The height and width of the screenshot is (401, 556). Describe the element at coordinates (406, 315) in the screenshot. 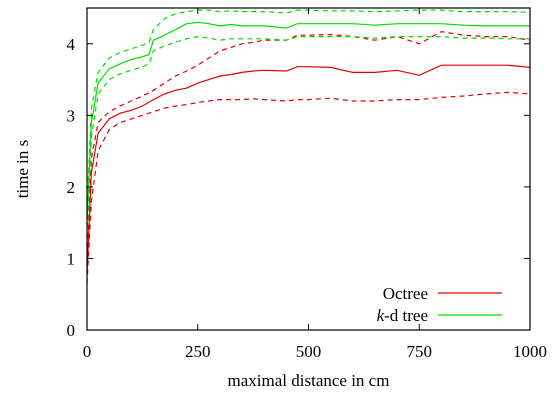

I see `legend-label-text: -d tree` at that location.